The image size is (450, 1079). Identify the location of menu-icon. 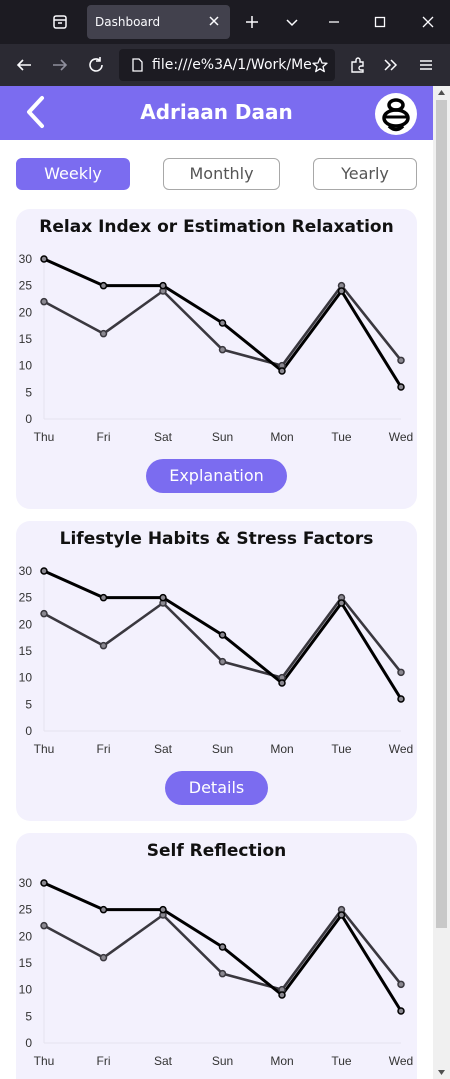
(426, 65).